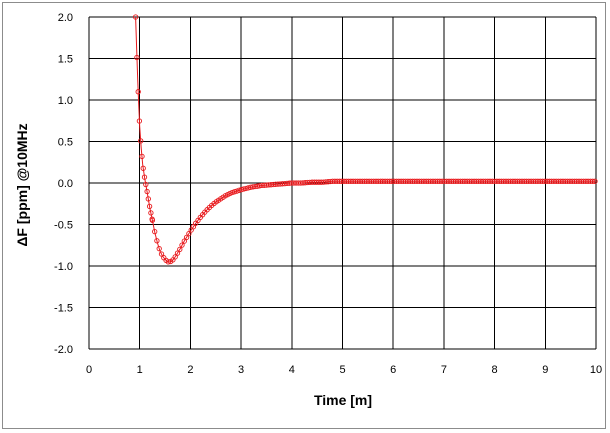 This screenshot has width=610, height=433. Describe the element at coordinates (343, 400) in the screenshot. I see `x-axis-title: Time [m]` at that location.